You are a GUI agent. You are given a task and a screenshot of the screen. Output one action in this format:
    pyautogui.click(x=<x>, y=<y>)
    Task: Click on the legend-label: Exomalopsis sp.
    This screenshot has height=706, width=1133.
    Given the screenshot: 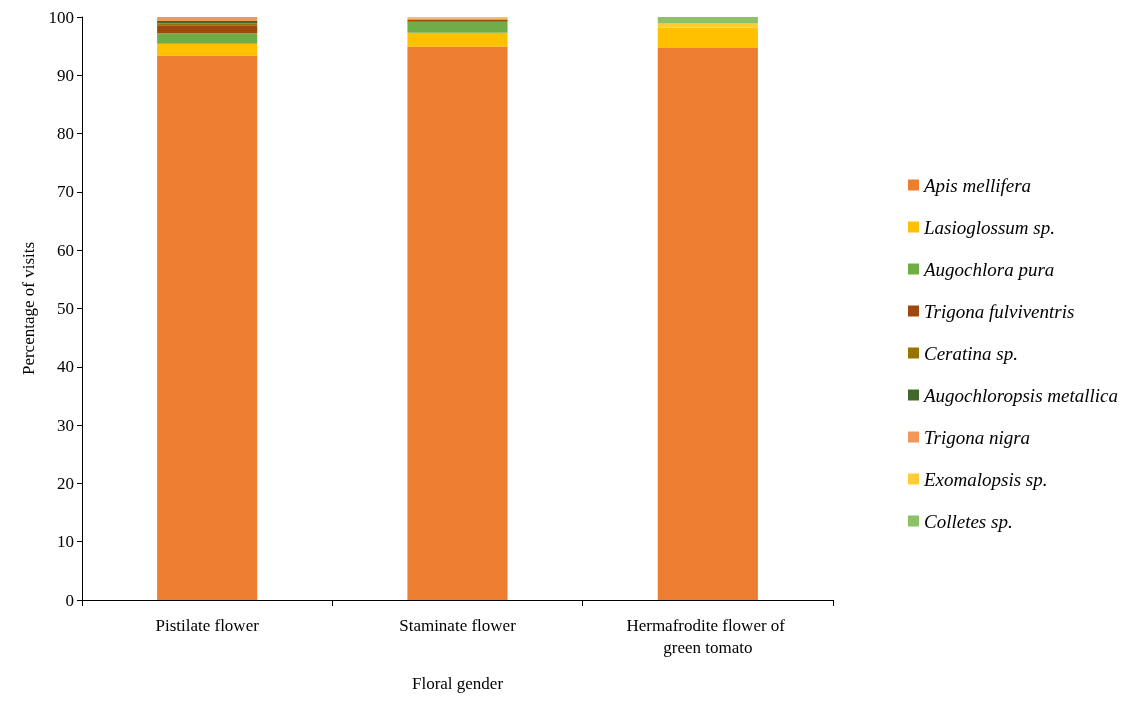 What is the action you would take?
    pyautogui.click(x=985, y=479)
    